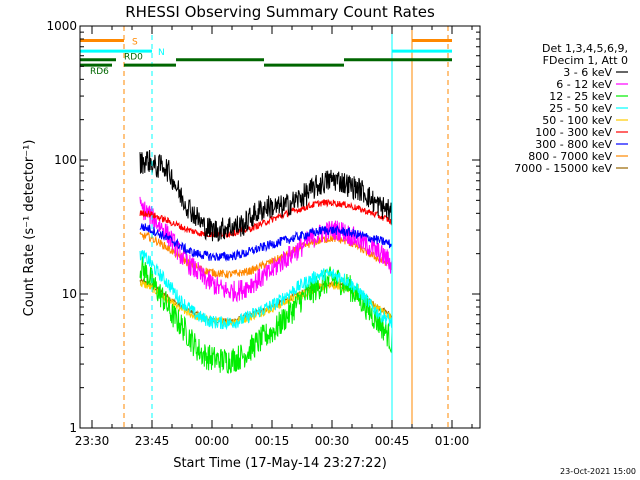 The width and height of the screenshot is (640, 480). I want to click on x-tick-label: 00:15, so click(272, 441).